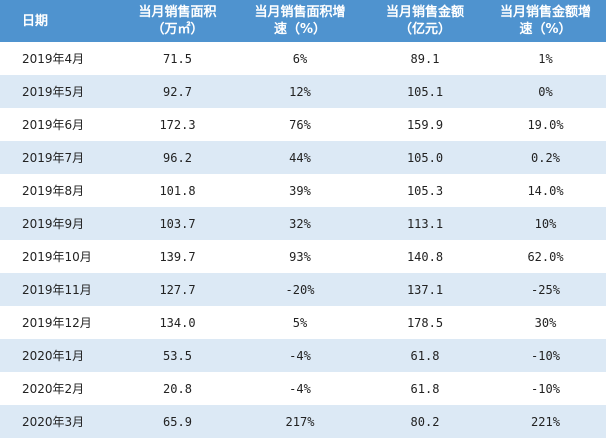  Describe the element at coordinates (545, 289) in the screenshot. I see `table-cell: -25%` at that location.